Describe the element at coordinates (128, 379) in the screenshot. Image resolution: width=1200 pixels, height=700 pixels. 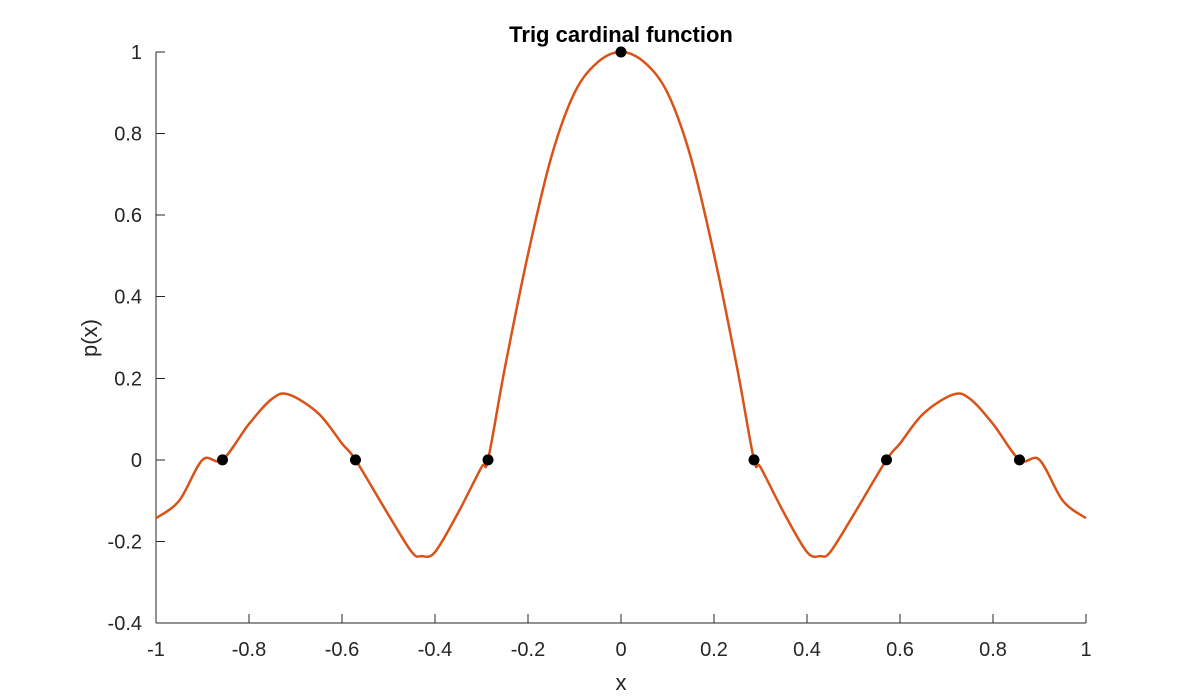
I see `y-tick-label: 0.2` at that location.